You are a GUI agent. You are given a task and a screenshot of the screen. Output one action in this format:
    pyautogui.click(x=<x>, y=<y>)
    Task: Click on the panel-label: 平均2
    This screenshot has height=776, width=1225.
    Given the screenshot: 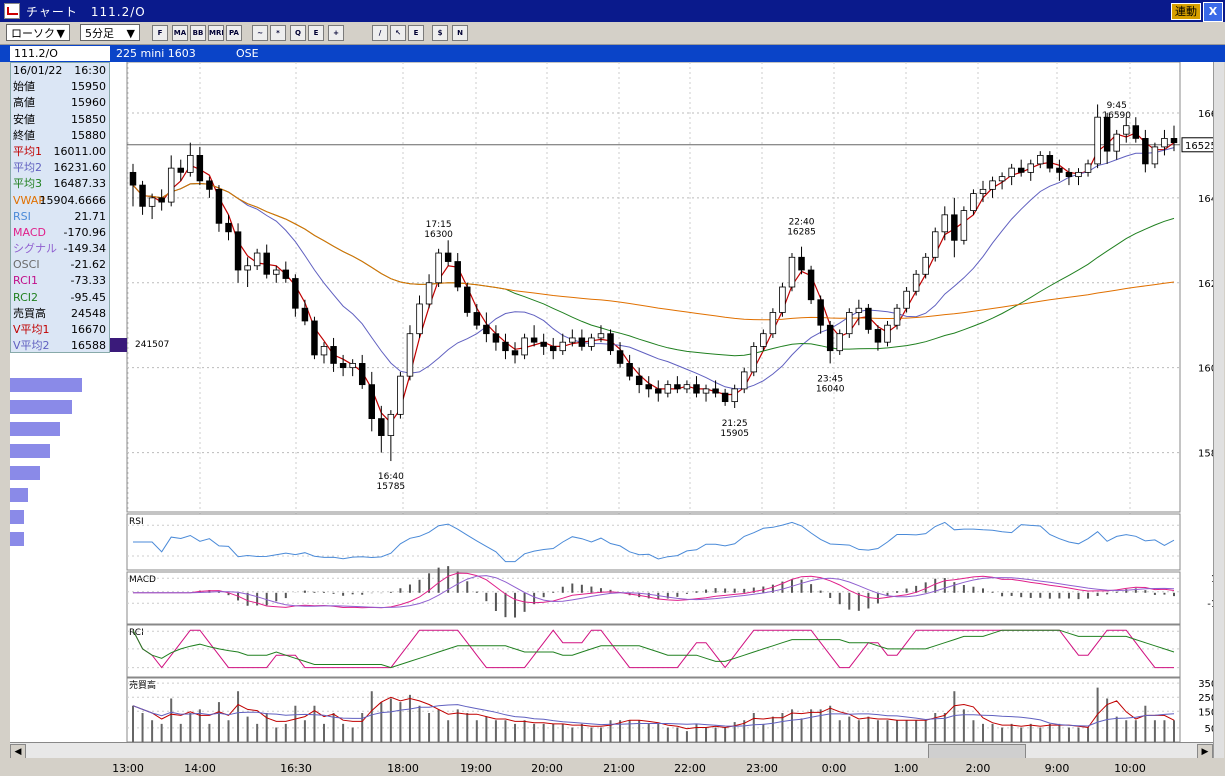 What is the action you would take?
    pyautogui.click(x=27, y=168)
    